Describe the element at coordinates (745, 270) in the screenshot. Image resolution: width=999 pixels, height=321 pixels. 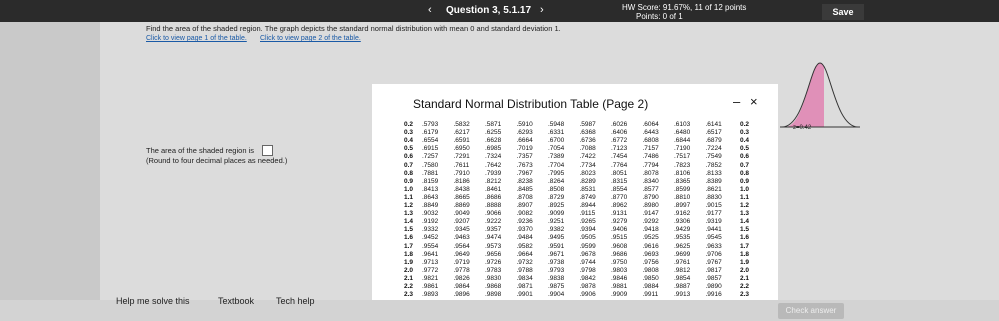
I see `row-z: 2.0` at that location.